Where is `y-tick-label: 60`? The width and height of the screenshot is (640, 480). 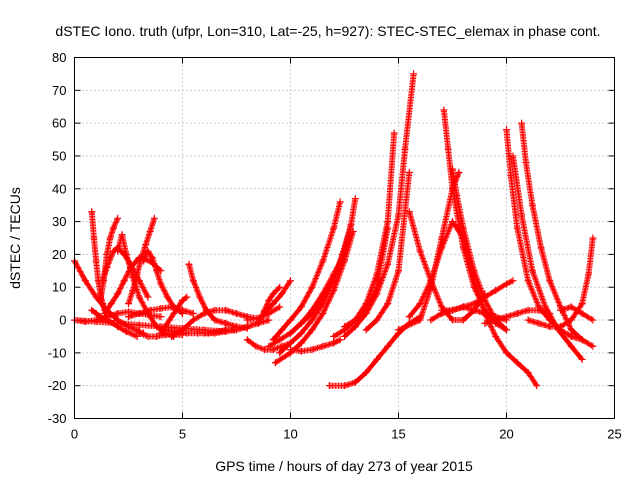 y-tick-label: 60 is located at coordinates (59, 123).